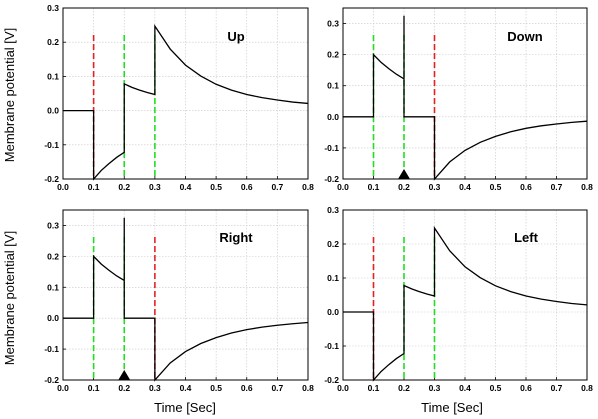  Describe the element at coordinates (9, 95) in the screenshot. I see `ylabel-top: Membrane potential [V]` at that location.